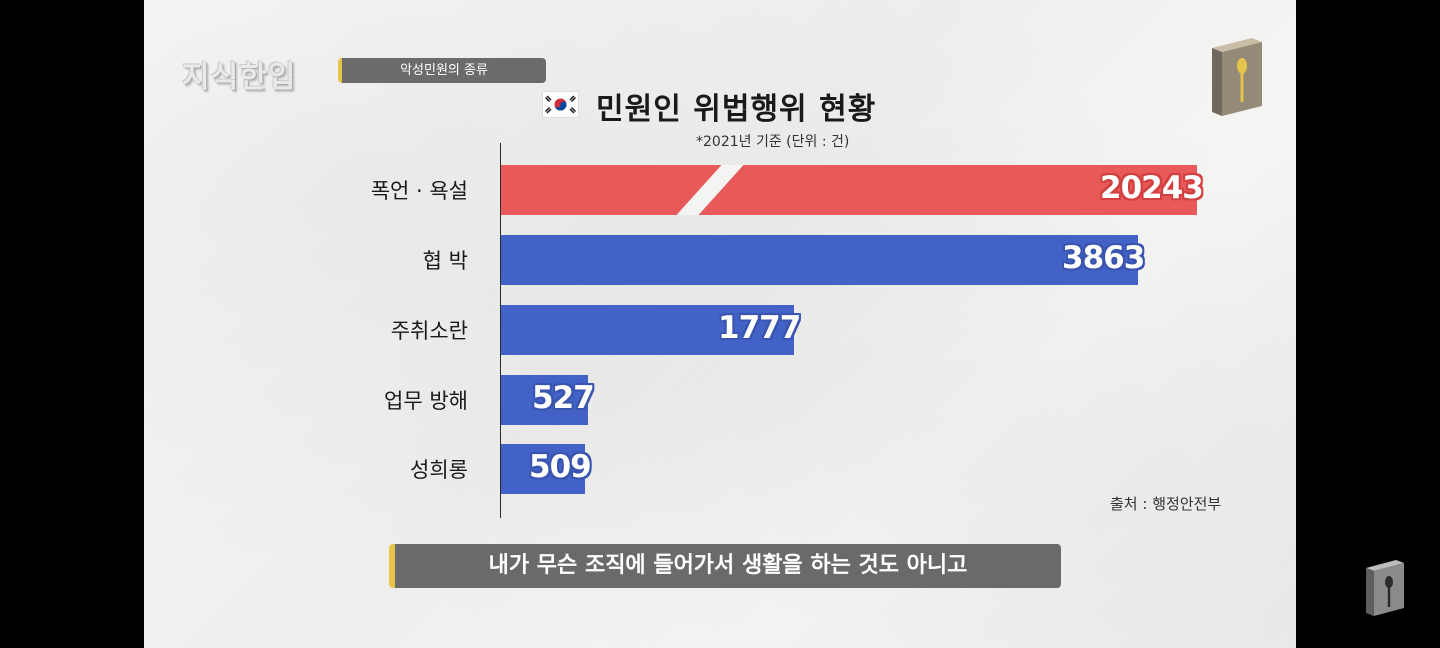  What do you see at coordinates (736, 109) in the screenshot?
I see `chart-title: 민원인 위법행위 현황` at bounding box center [736, 109].